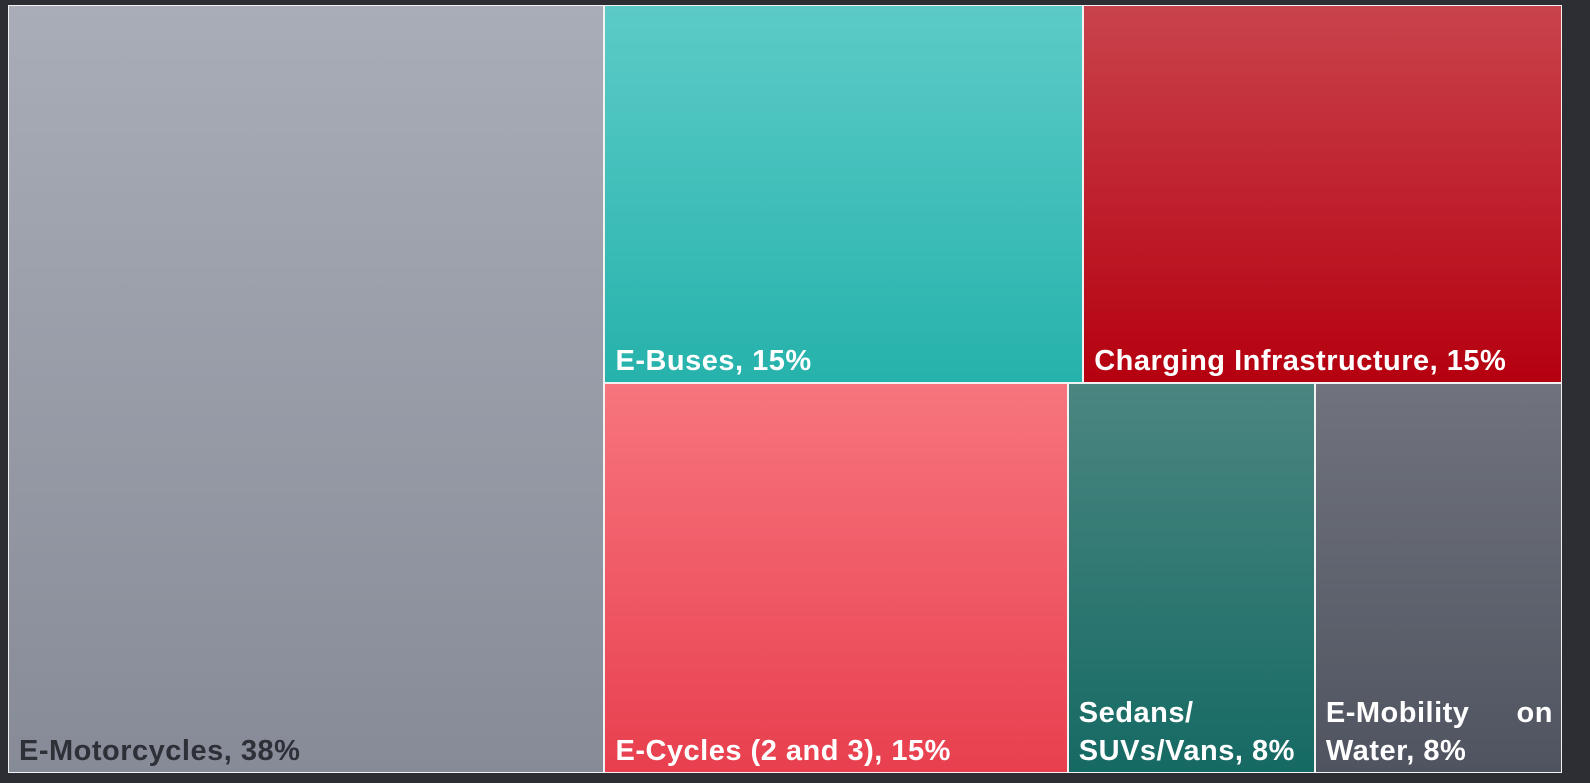 The height and width of the screenshot is (783, 1590). Describe the element at coordinates (836, 577) in the screenshot. I see `tile: E-Cycles (2 and 3), 15%` at that location.